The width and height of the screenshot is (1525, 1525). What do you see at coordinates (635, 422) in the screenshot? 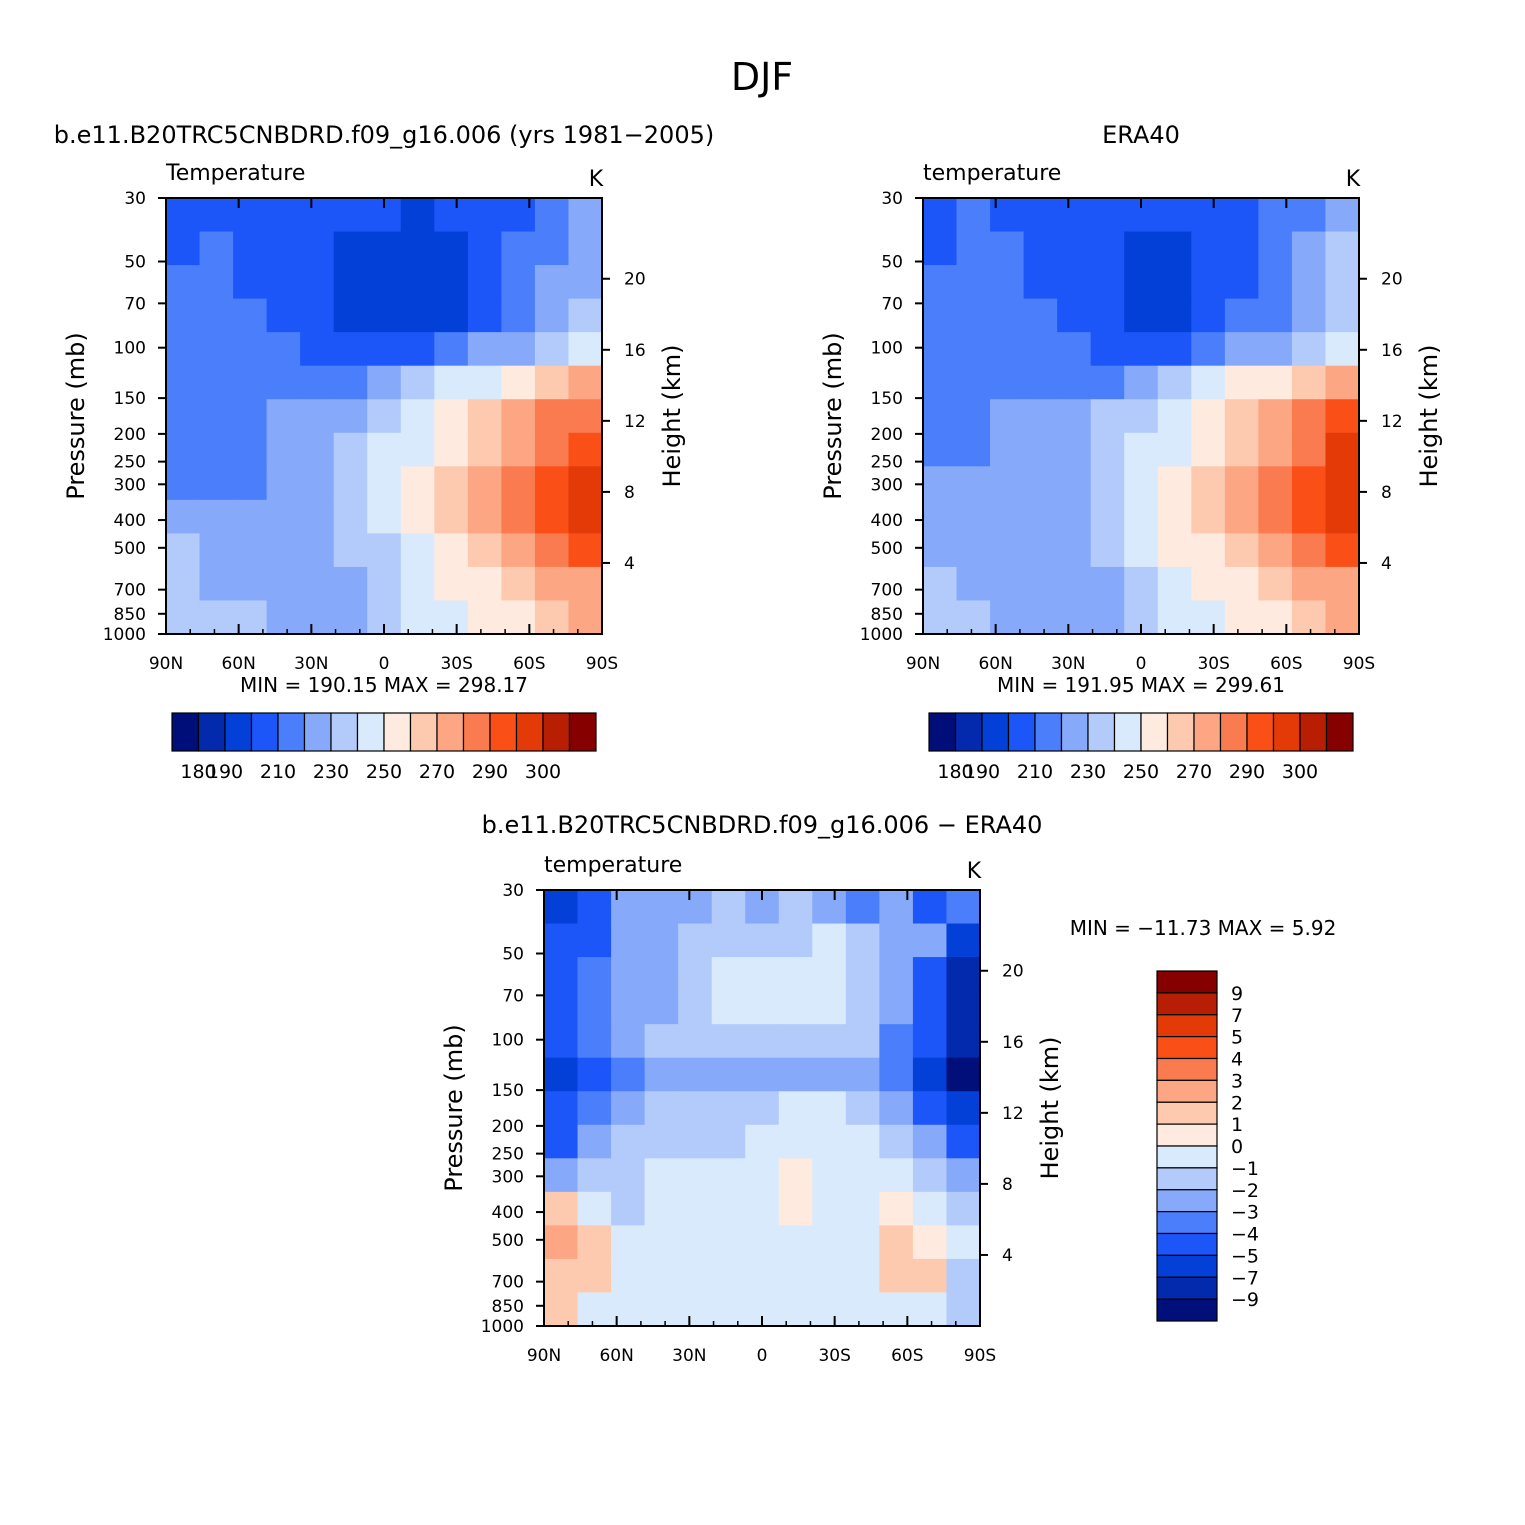
I see `height-tick-label: 12` at bounding box center [635, 422].